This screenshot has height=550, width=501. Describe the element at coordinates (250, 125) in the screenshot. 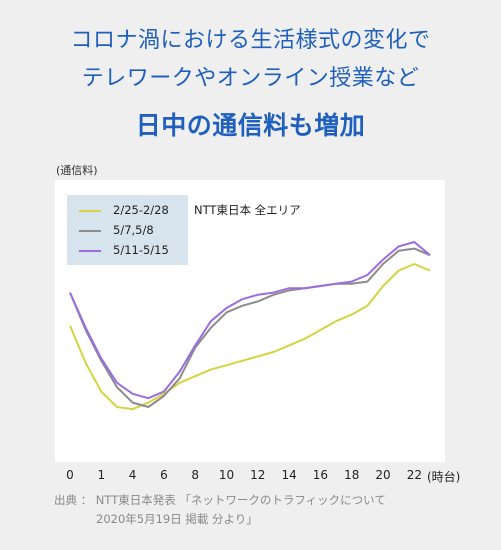

I see `headline-line-3: 日中の通信料も増加` at that location.